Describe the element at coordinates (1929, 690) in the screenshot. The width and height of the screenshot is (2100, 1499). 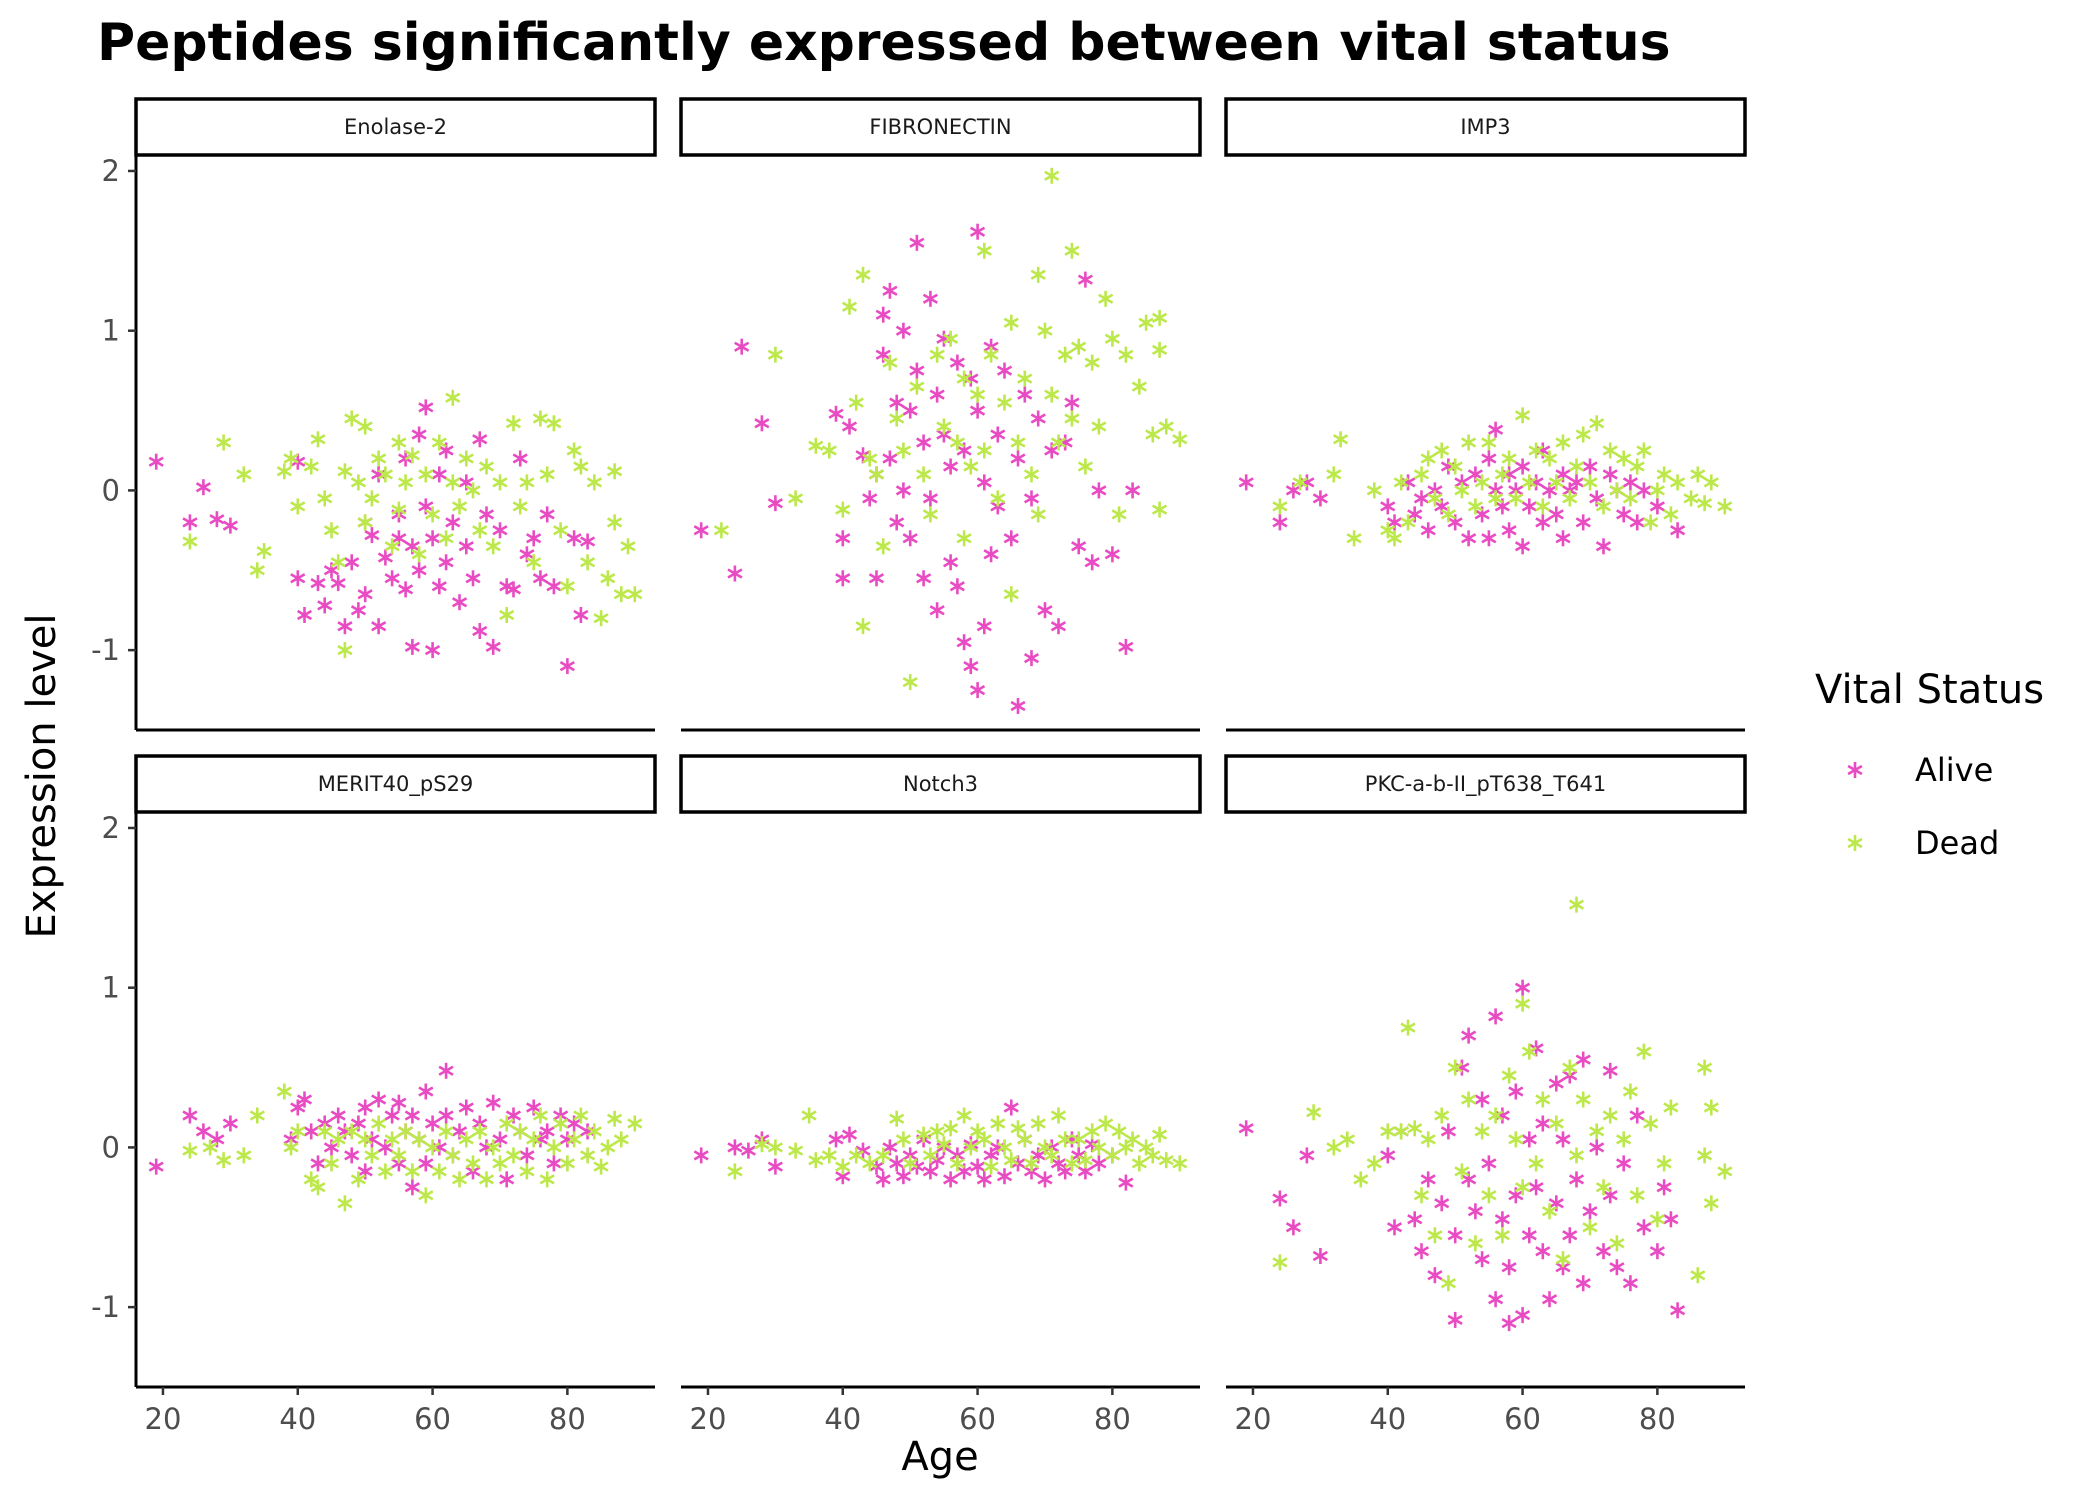
I see `legend-title: Vital Status` at that location.